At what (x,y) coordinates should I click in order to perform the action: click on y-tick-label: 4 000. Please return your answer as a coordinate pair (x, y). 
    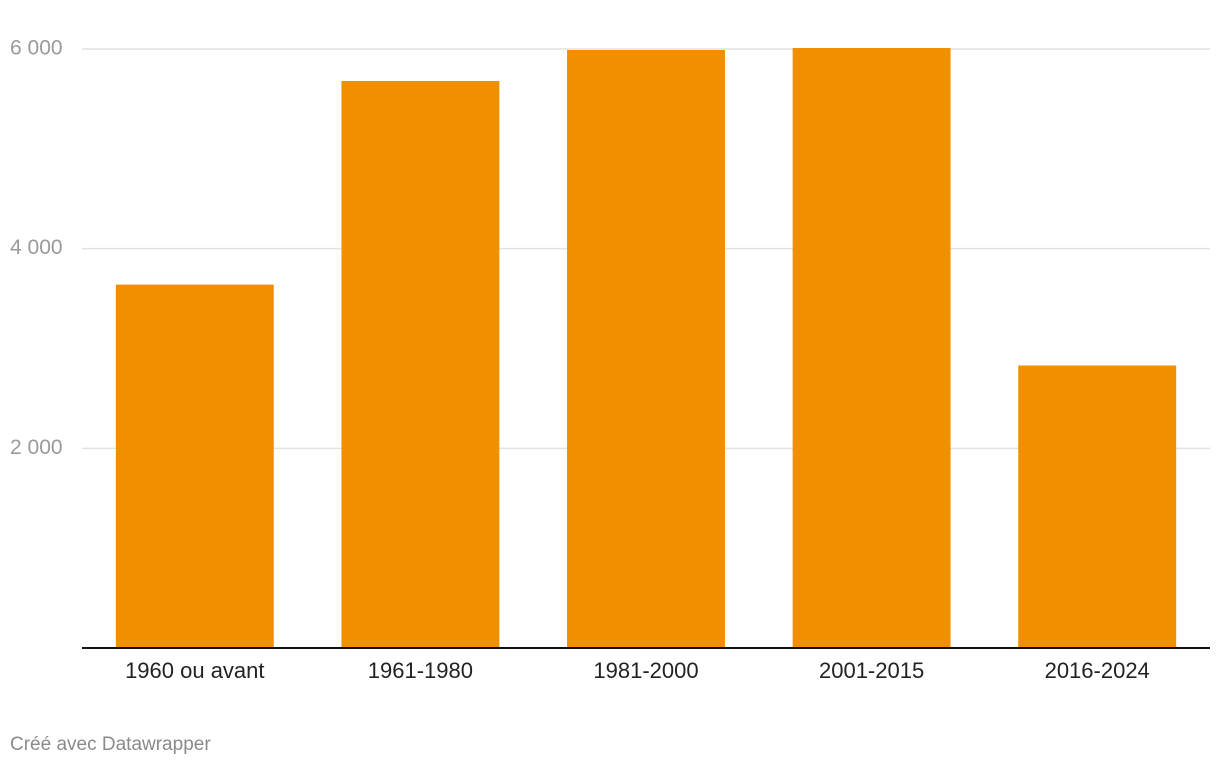
    Looking at the image, I should click on (36, 247).